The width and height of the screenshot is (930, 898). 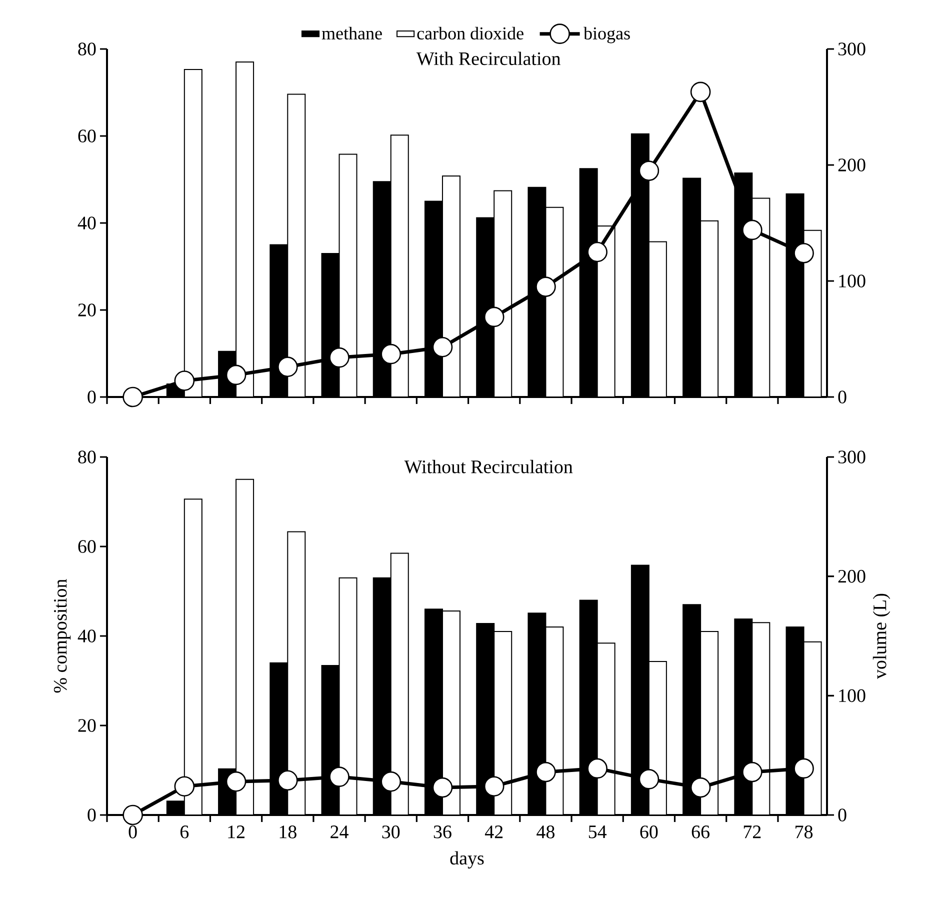 What do you see at coordinates (62, 636) in the screenshot?
I see `y-axis-title: % composition` at bounding box center [62, 636].